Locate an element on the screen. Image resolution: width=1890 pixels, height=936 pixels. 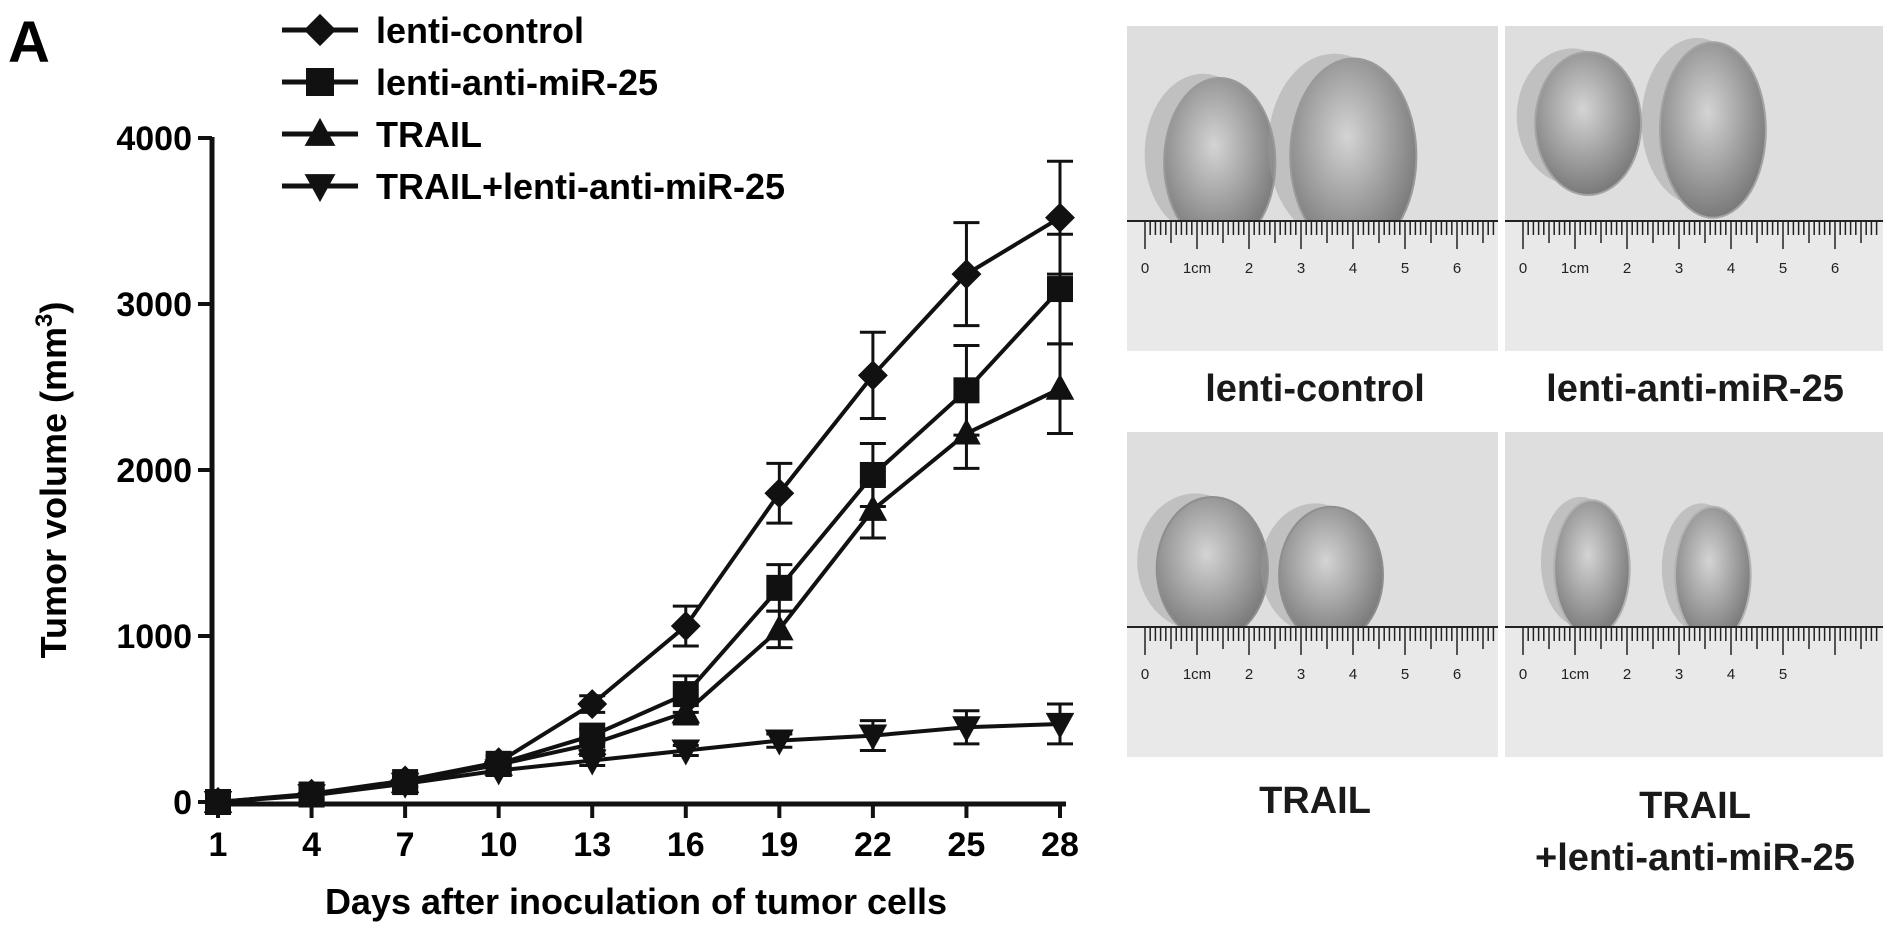
series-line is located at coordinates (639, 762).